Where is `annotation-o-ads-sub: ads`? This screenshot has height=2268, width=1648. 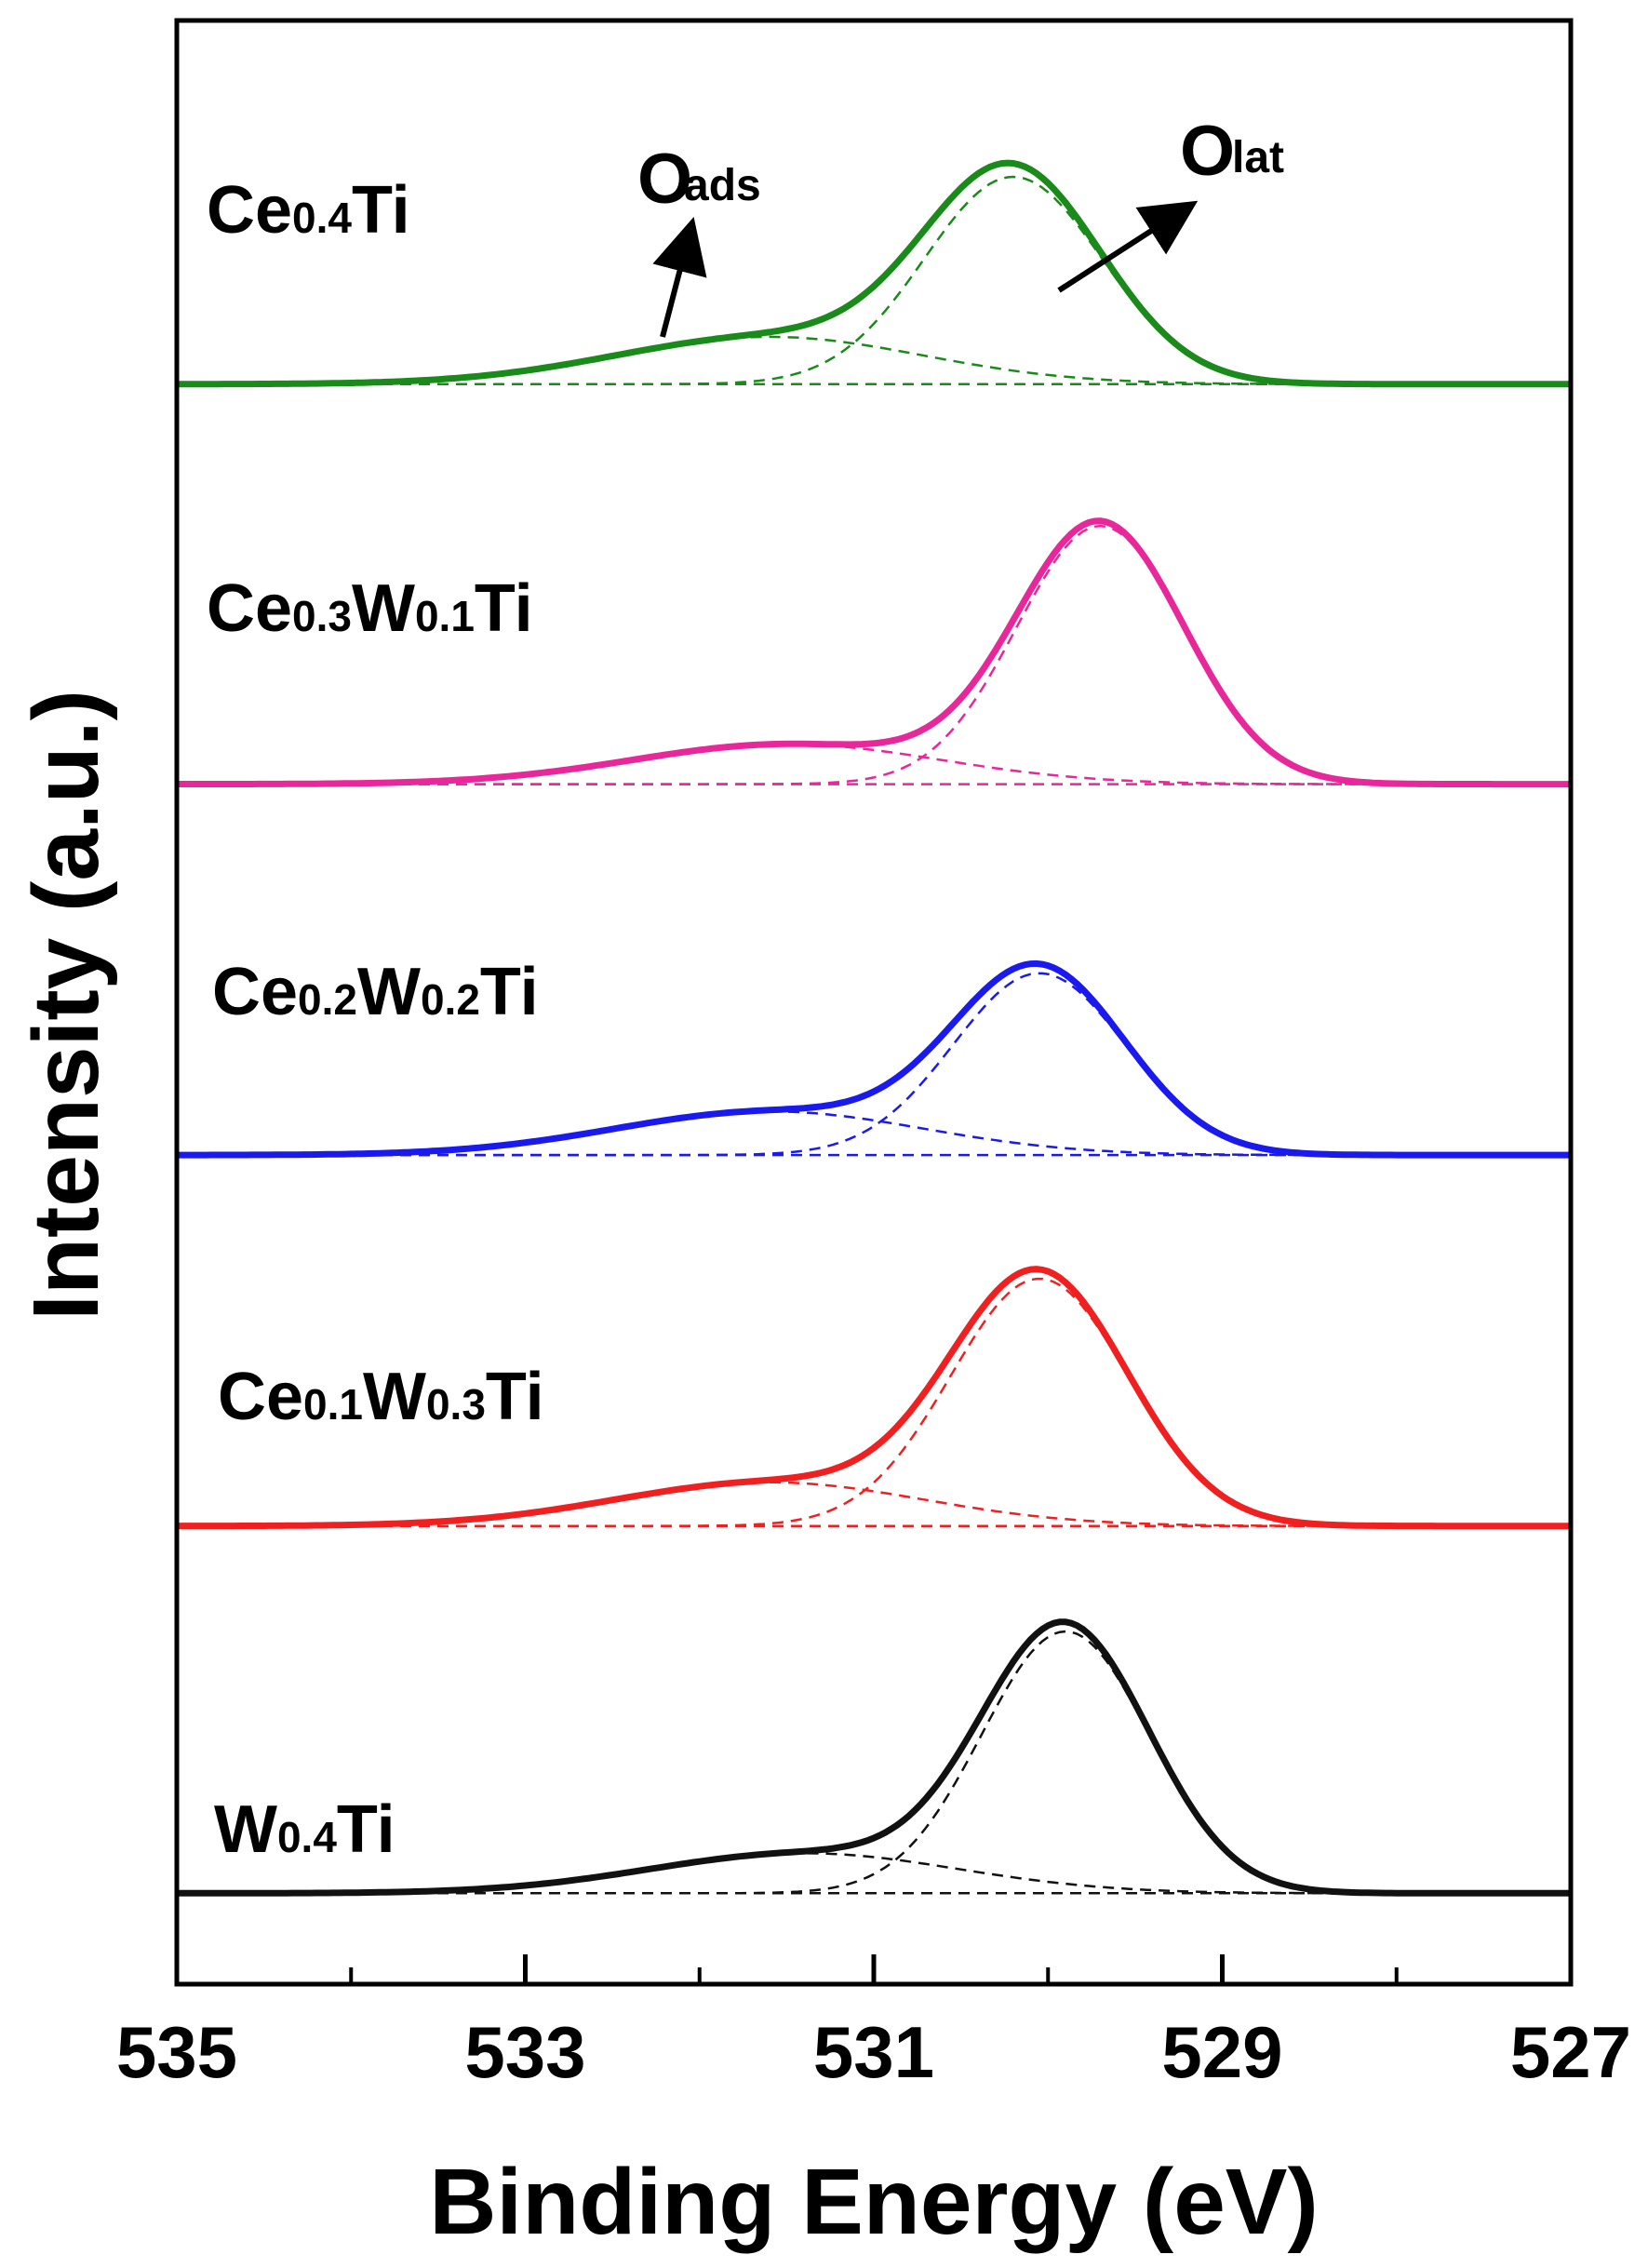 annotation-o-ads-sub: ads is located at coordinates (722, 185).